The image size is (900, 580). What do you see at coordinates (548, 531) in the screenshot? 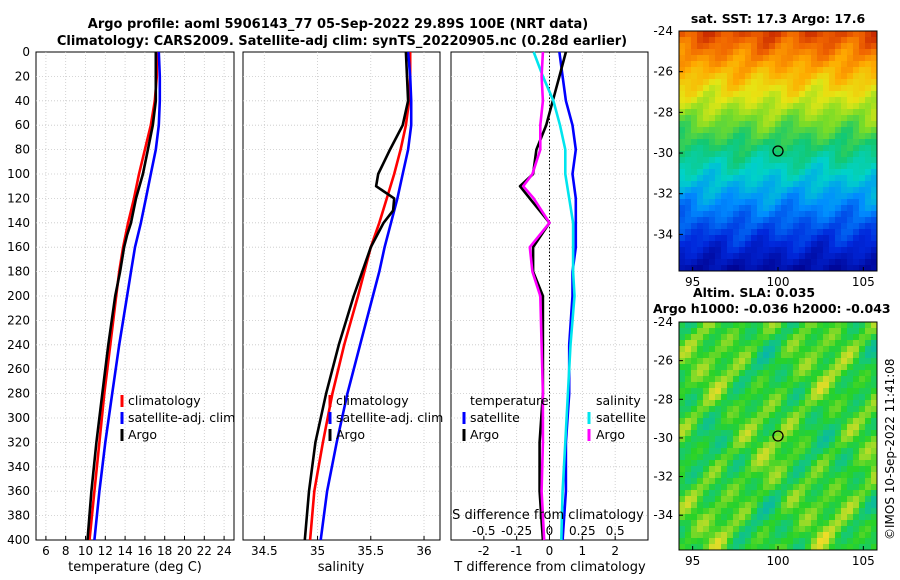
I see `s-difference-tick-labels: -0.5 -0.25 0 0.25 0.5` at bounding box center [548, 531].